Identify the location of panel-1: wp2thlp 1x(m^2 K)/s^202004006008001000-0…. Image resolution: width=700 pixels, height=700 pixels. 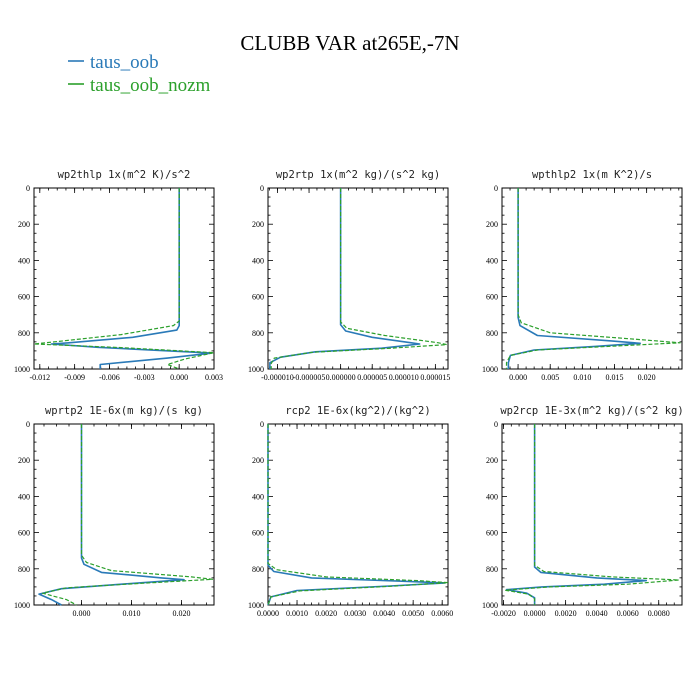
(118, 275).